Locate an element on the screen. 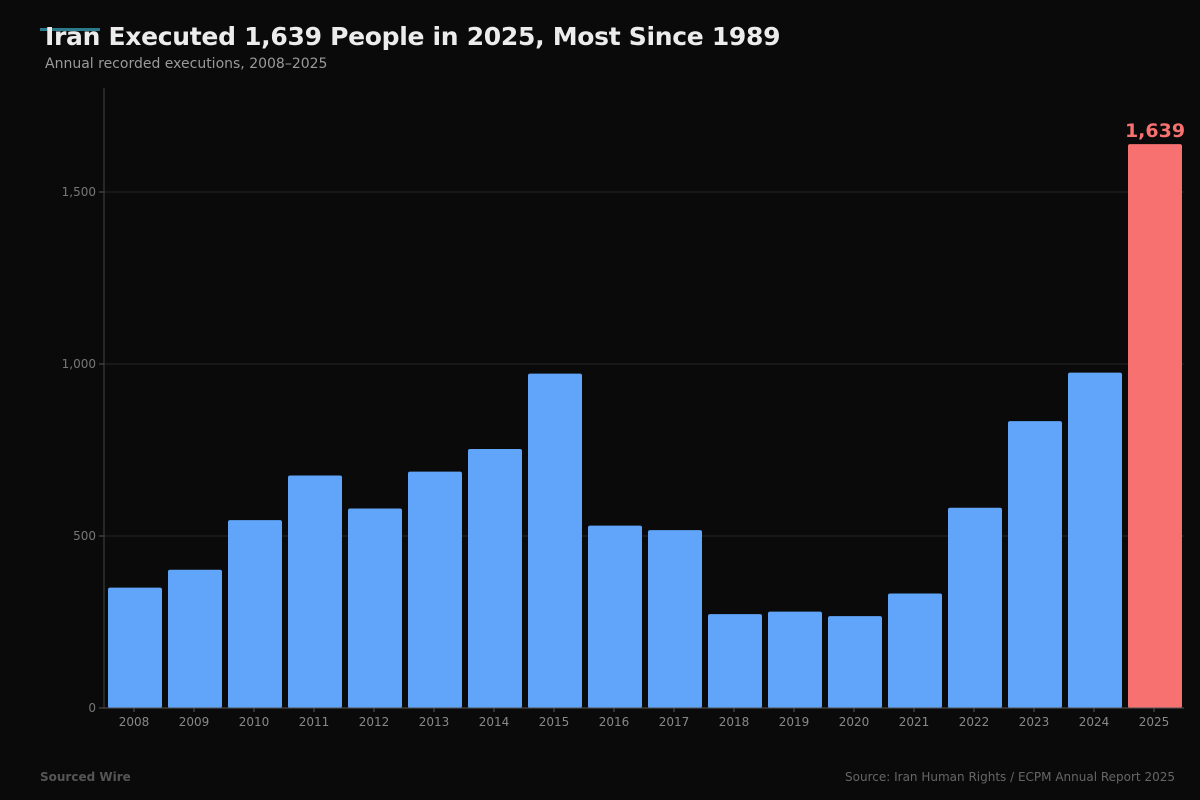 This screenshot has width=1200, height=800. x-tick-label: 2022 is located at coordinates (974, 722).